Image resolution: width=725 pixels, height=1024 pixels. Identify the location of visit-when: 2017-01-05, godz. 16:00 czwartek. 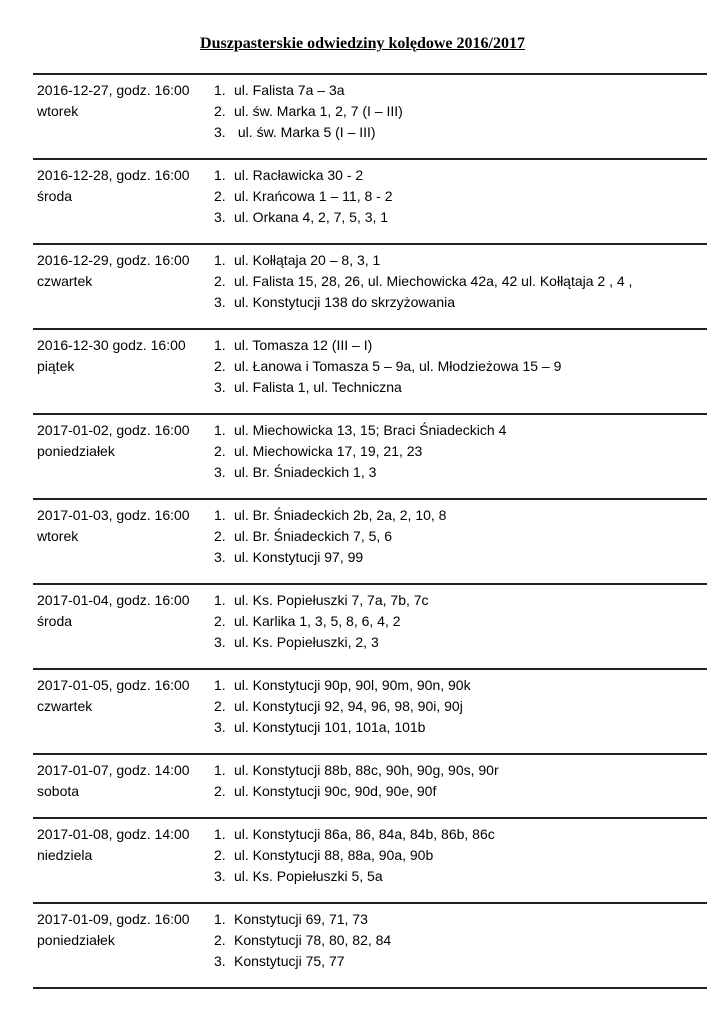
(113, 696).